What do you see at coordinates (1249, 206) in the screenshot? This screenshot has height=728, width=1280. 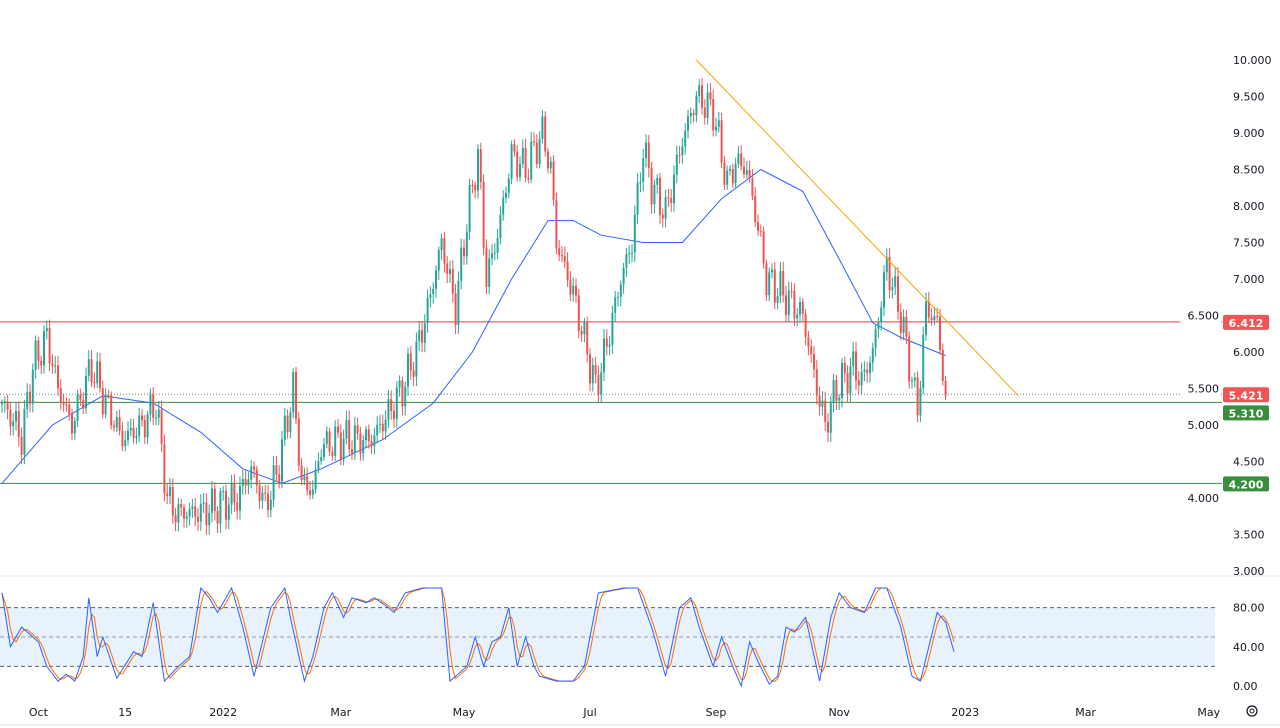 I see `price-tick-label: 8.000` at bounding box center [1249, 206].